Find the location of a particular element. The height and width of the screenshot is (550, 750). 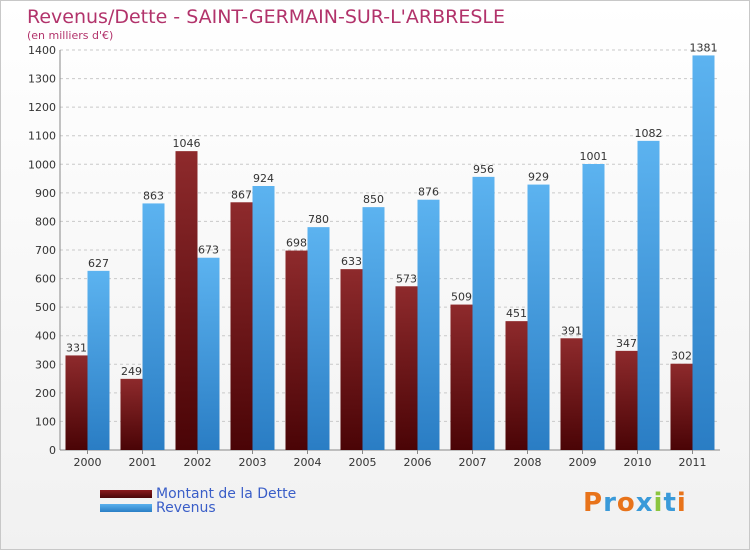

y-tick-label: 300 is located at coordinates (45, 364).